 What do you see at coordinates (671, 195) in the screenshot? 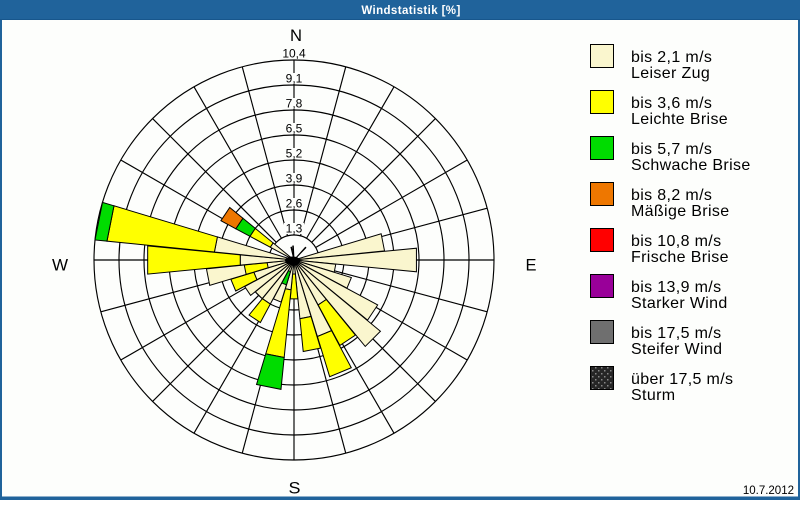
I see `svg-text: bis 8,2 m/s` at bounding box center [671, 195].